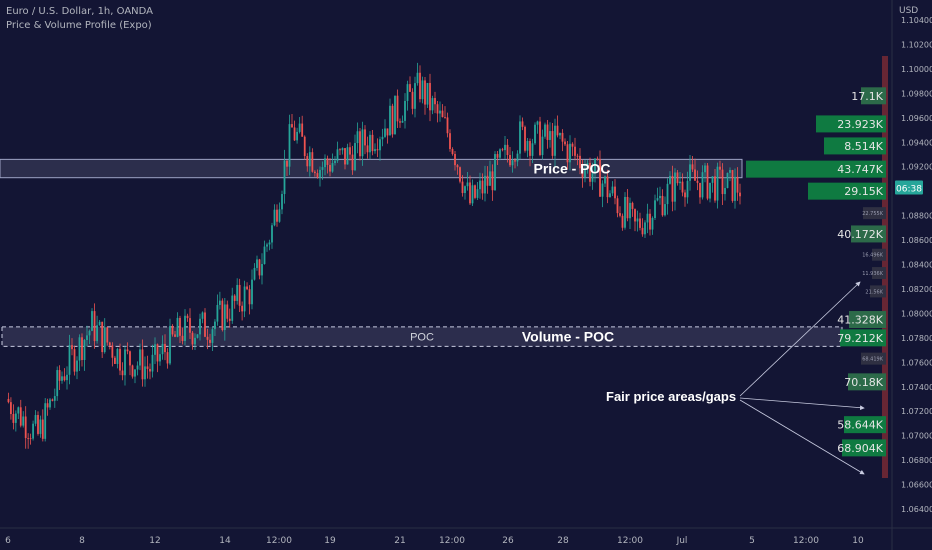  I want to click on x-tick-label: 19, so click(330, 541).